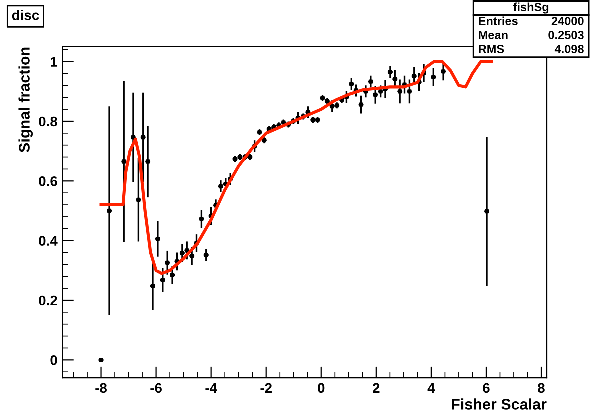 Image resolution: width=592 pixels, height=415 pixels. I want to click on y-tick-label: 0.8, so click(48, 121).